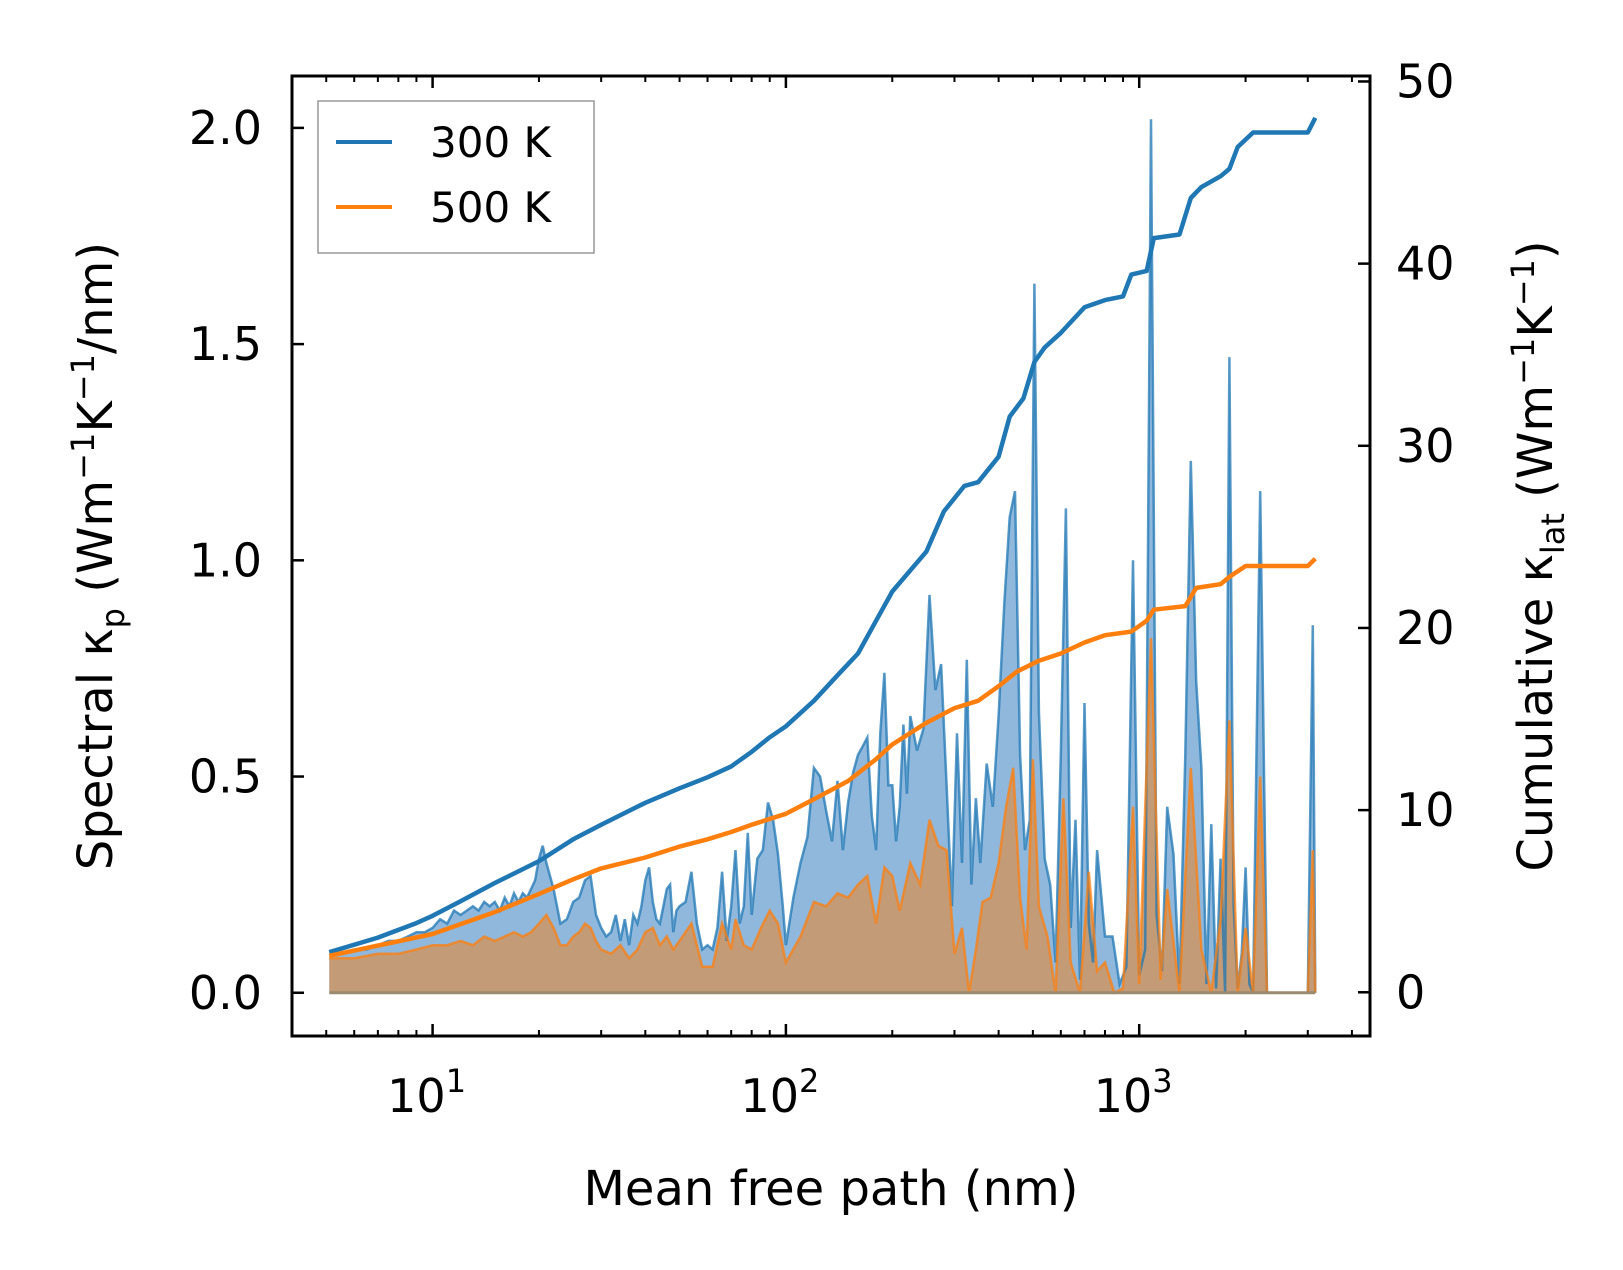 This screenshot has width=1623, height=1270. What do you see at coordinates (225, 560) in the screenshot?
I see `y-left-tick-label: 1.0` at bounding box center [225, 560].